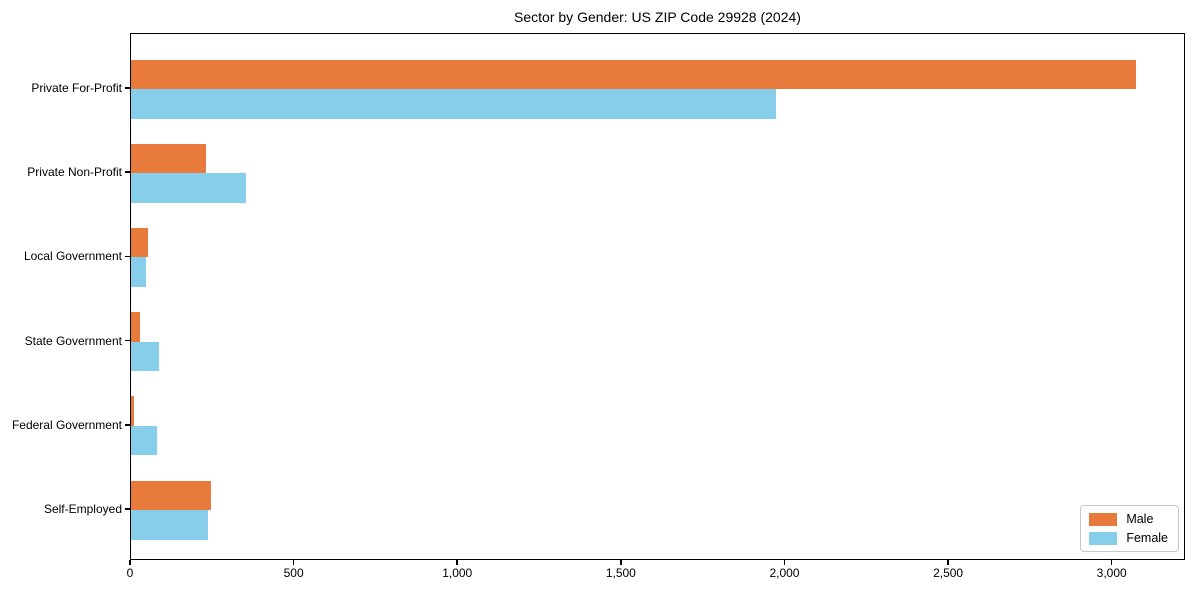 The image size is (1200, 600). Describe the element at coordinates (784, 573) in the screenshot. I see `x-tick-label-2000: 2,000` at that location.